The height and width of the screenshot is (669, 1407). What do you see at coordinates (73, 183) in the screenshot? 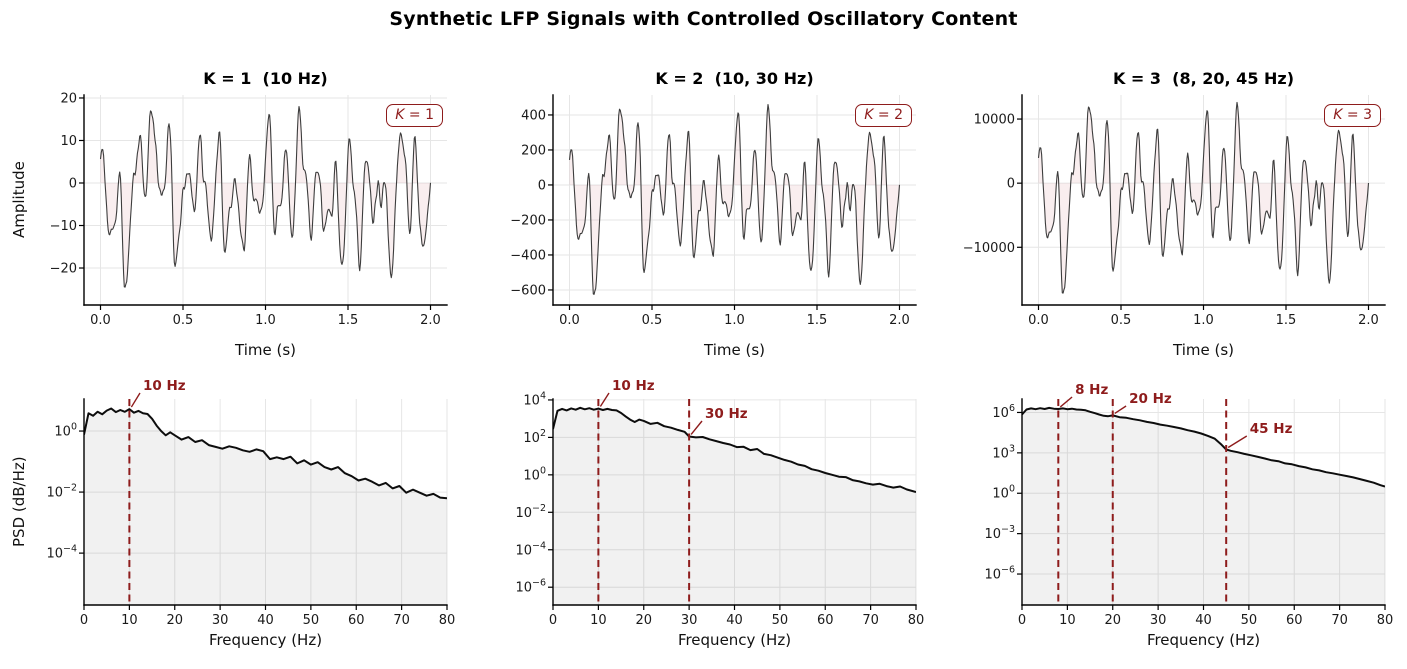
I see `y-tick-label: 0` at bounding box center [73, 183].